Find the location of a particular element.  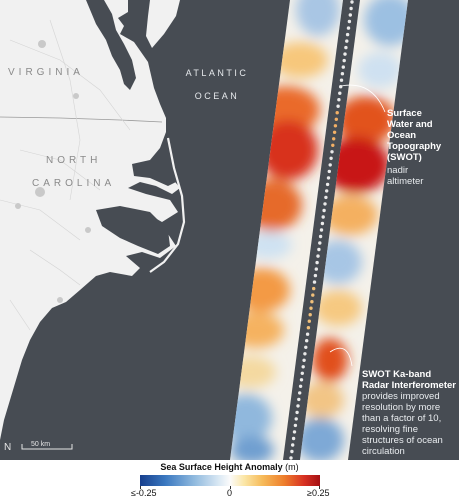

scale-bar is located at coordinates (47, 447).